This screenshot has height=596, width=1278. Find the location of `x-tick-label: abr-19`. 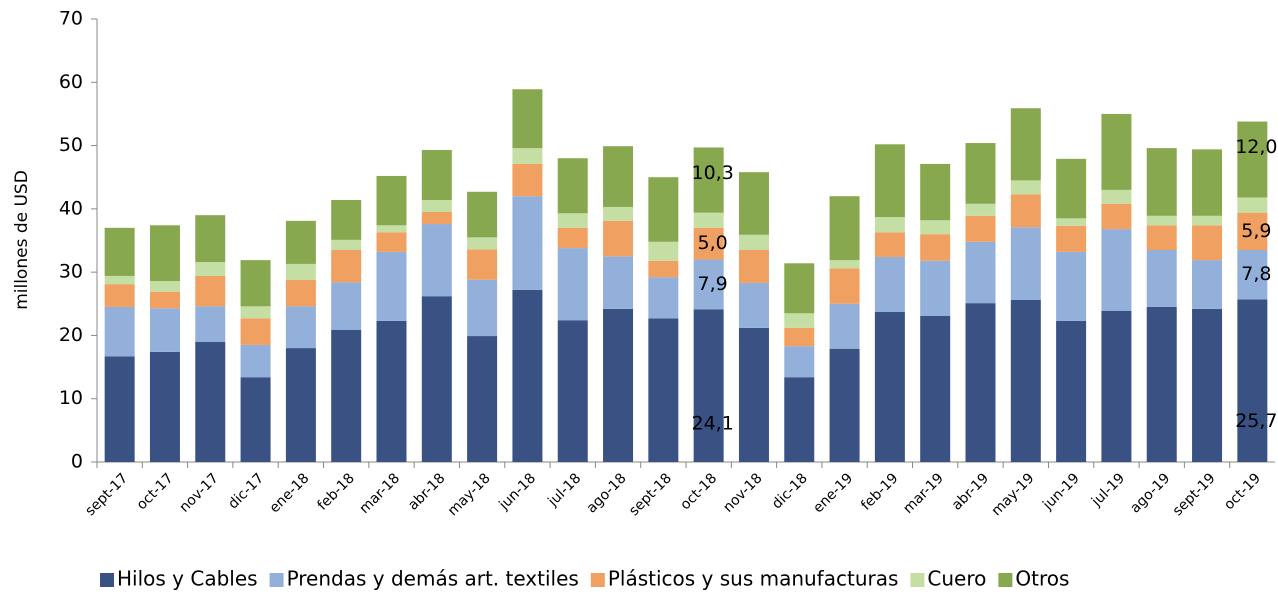

x-tick-label: abr-19 is located at coordinates (970, 491).